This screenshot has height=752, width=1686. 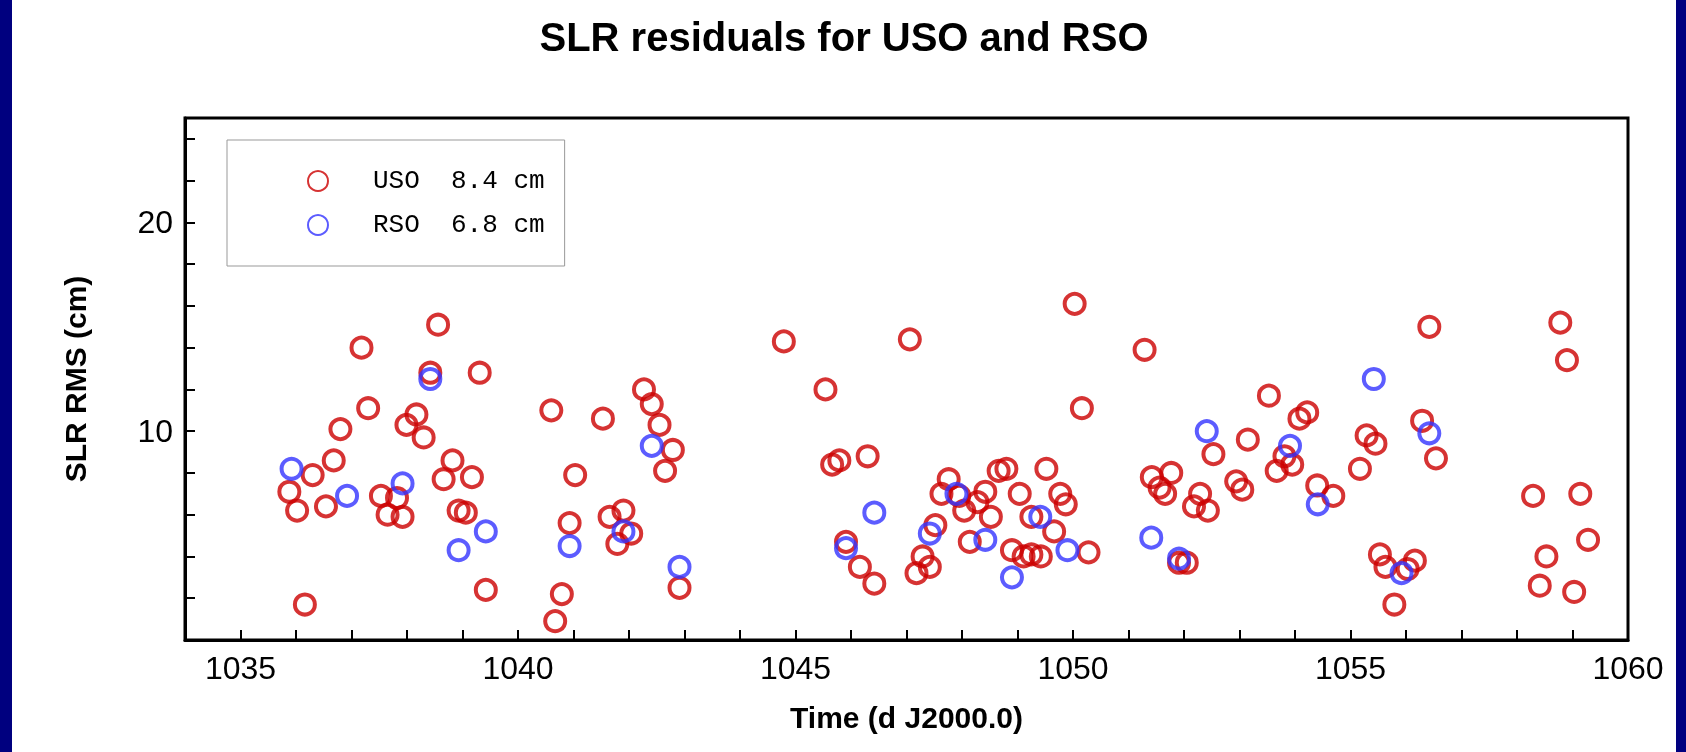 What do you see at coordinates (518, 668) in the screenshot?
I see `x-tick-label: 1040` at bounding box center [518, 668].